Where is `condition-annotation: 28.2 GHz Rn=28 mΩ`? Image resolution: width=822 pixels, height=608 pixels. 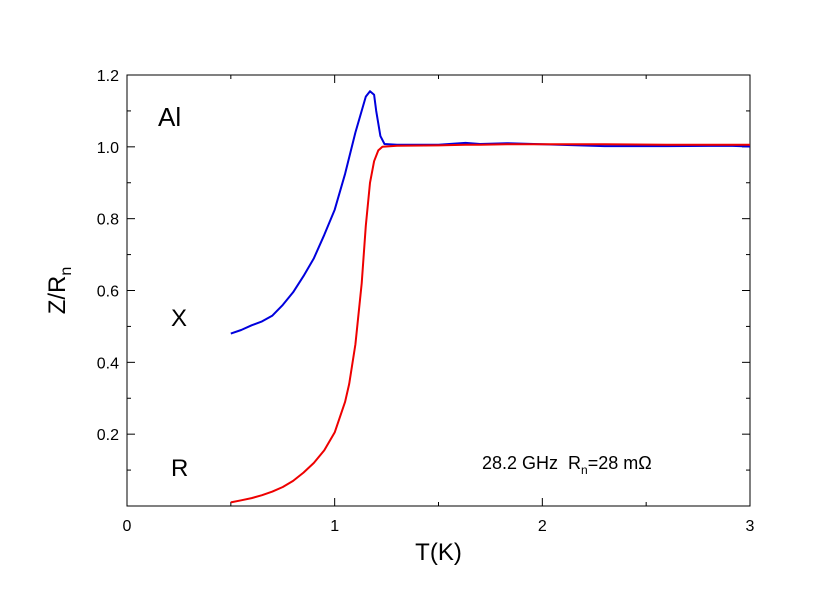
condition-annotation: 28.2 GHz Rn=28 mΩ is located at coordinates (567, 465).